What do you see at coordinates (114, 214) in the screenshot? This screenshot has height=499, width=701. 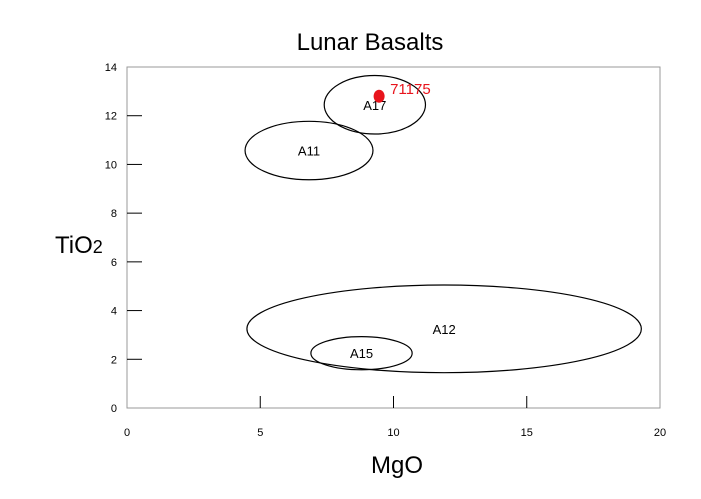 I see `y-tick-label: 8` at bounding box center [114, 214].